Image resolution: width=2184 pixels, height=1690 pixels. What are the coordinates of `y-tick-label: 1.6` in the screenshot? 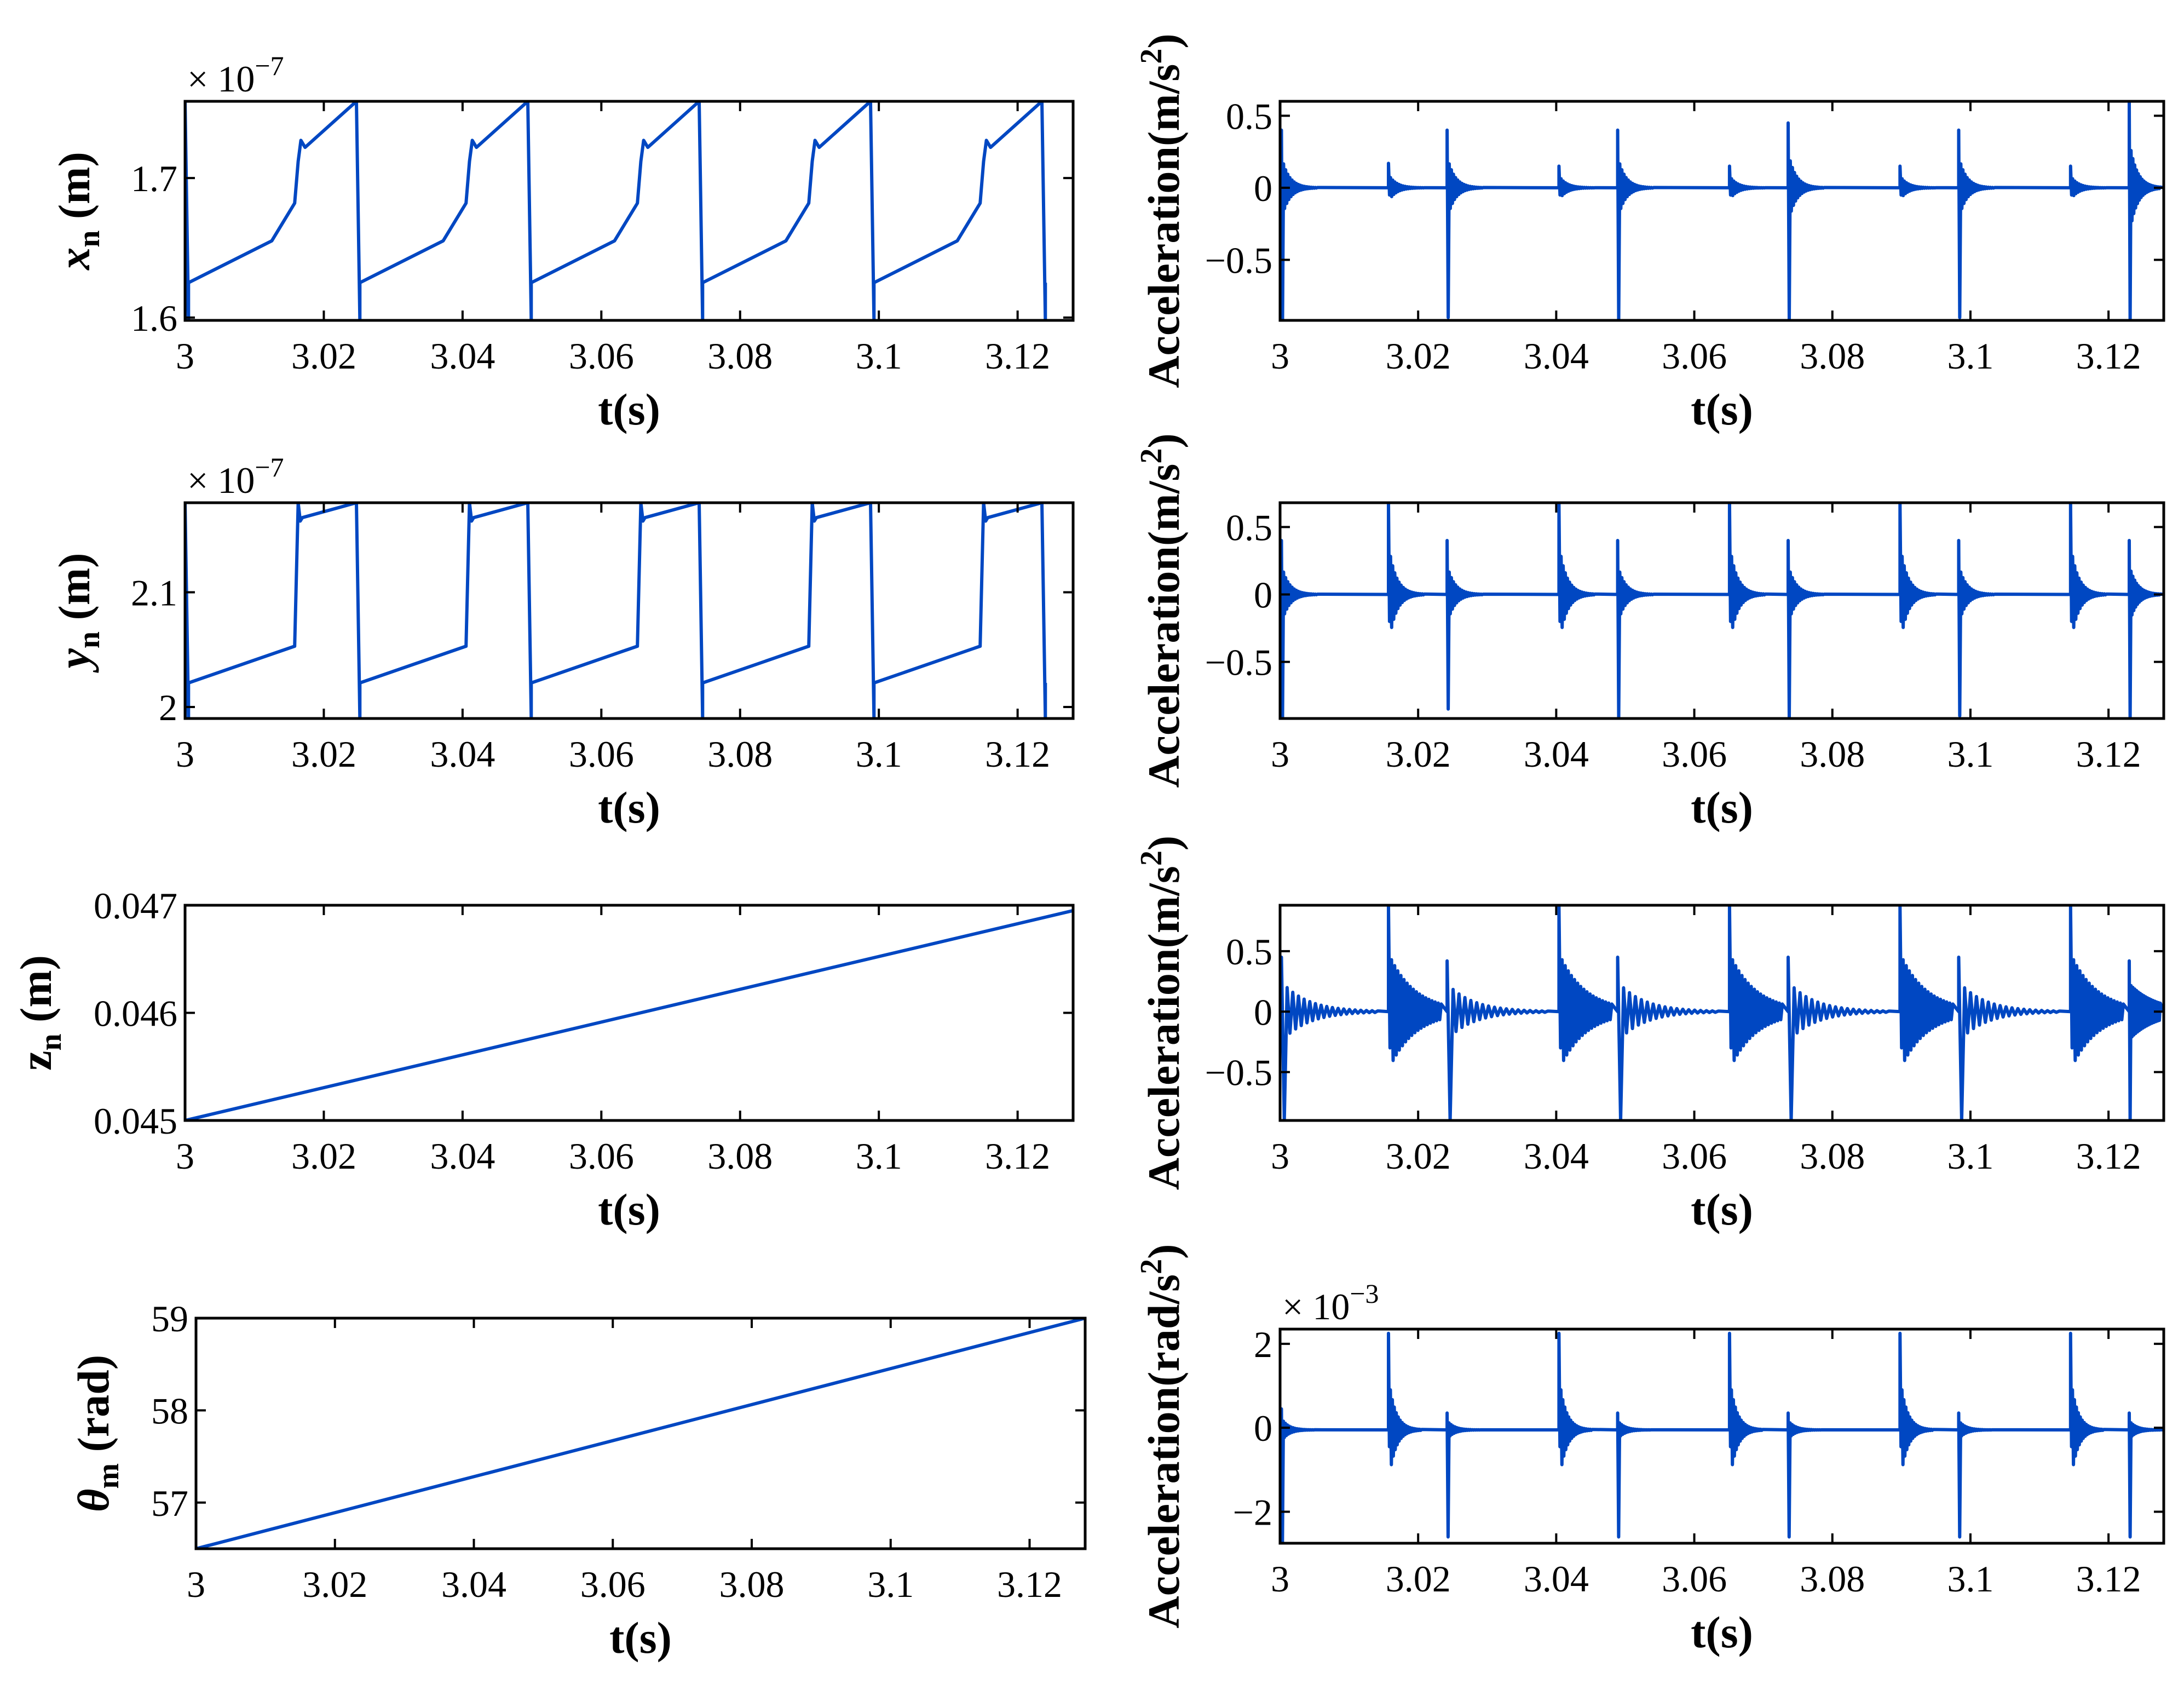 It's located at (154, 318).